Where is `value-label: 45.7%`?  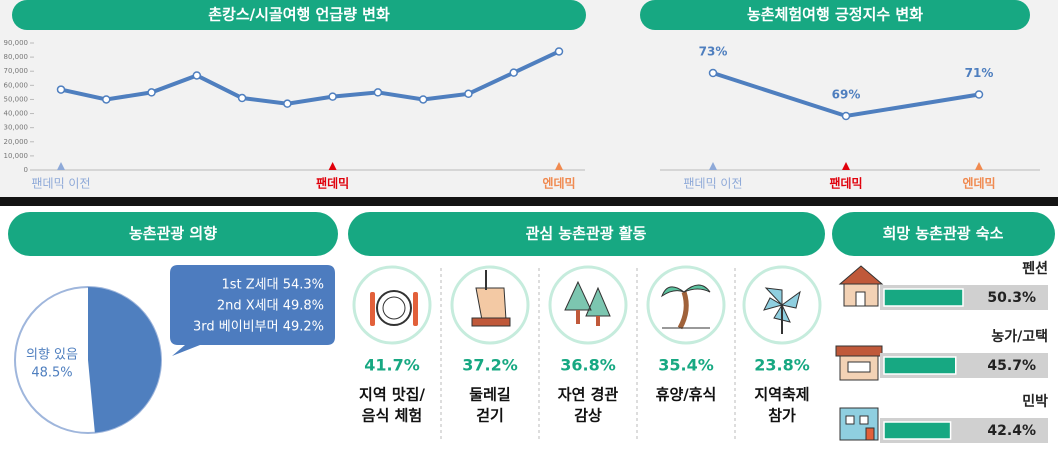
value-label: 45.7% is located at coordinates (1011, 366).